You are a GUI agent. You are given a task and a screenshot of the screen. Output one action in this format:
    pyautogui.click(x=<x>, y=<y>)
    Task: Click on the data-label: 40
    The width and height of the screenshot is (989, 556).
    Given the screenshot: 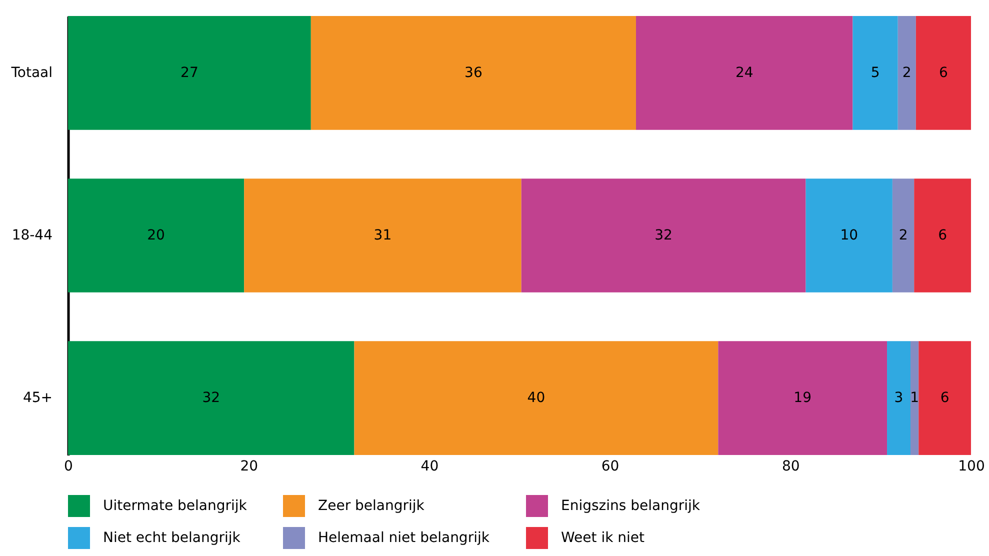 What is the action you would take?
    pyautogui.click(x=536, y=398)
    